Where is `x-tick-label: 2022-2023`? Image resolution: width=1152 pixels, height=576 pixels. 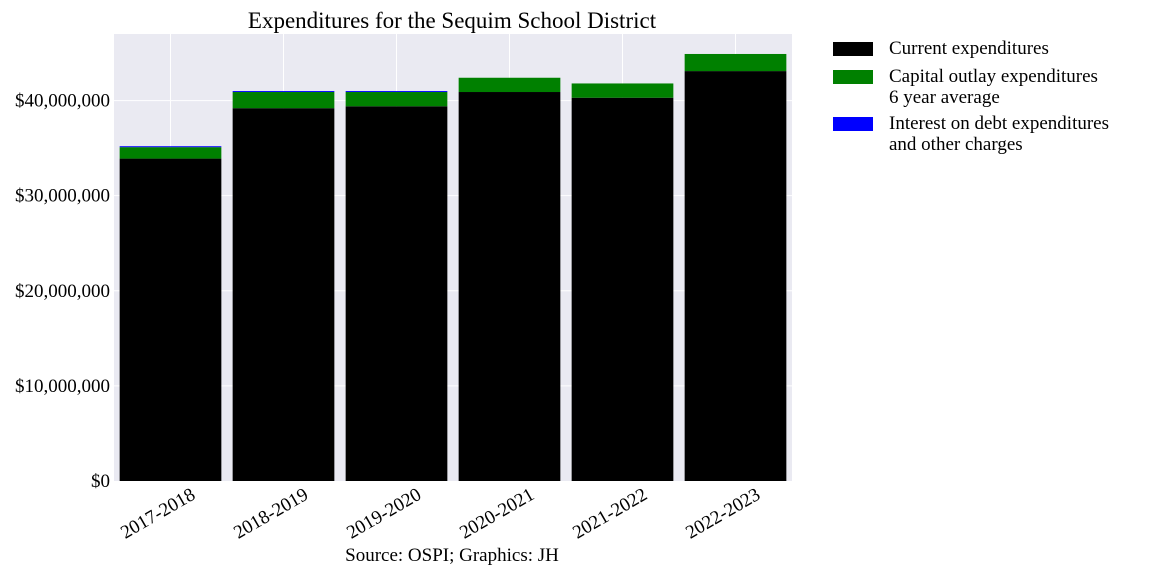 x-tick-label: 2022-2023 is located at coordinates (723, 513).